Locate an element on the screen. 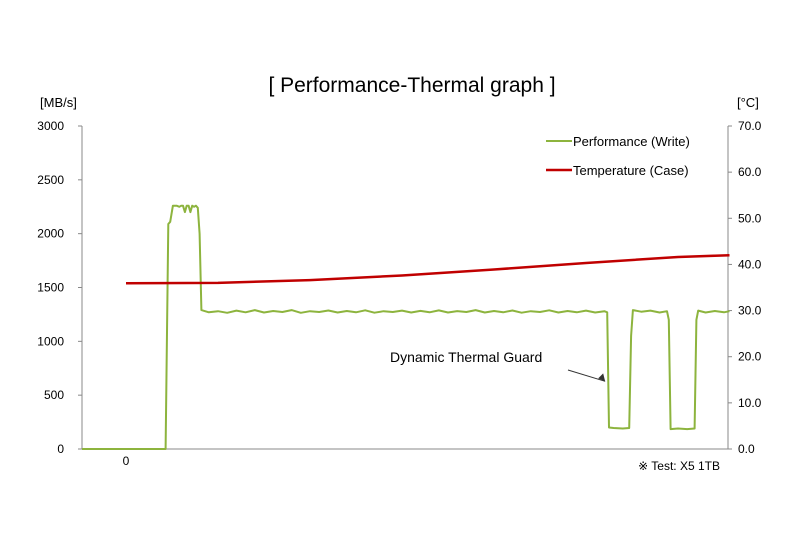 Image resolution: width=800 pixels, height=533 pixels. y-right-tick-label: 20.0 is located at coordinates (750, 357).